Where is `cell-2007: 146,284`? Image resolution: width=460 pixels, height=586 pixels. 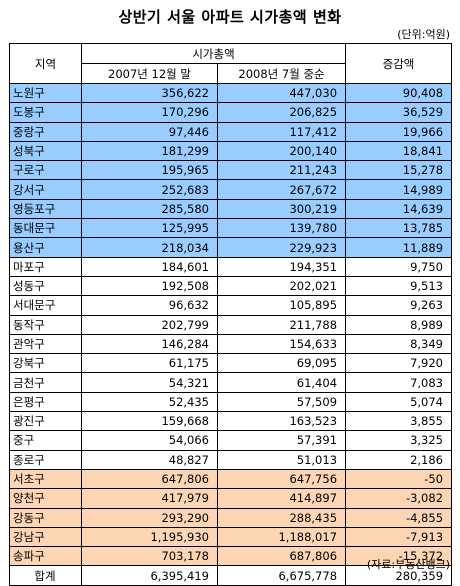 cell-2007: 146,284 is located at coordinates (149, 344).